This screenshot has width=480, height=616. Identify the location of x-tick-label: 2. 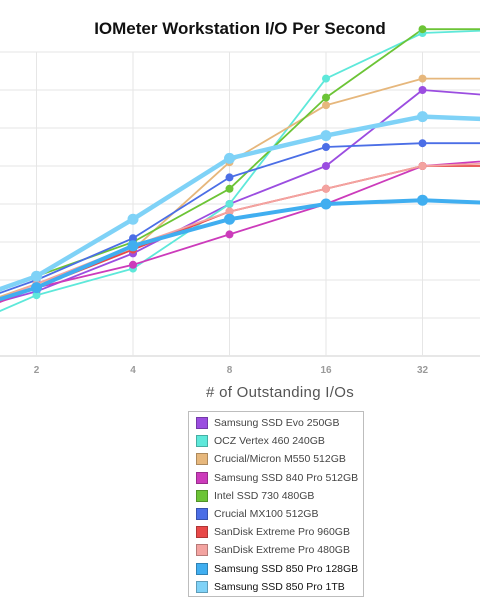
(37, 370).